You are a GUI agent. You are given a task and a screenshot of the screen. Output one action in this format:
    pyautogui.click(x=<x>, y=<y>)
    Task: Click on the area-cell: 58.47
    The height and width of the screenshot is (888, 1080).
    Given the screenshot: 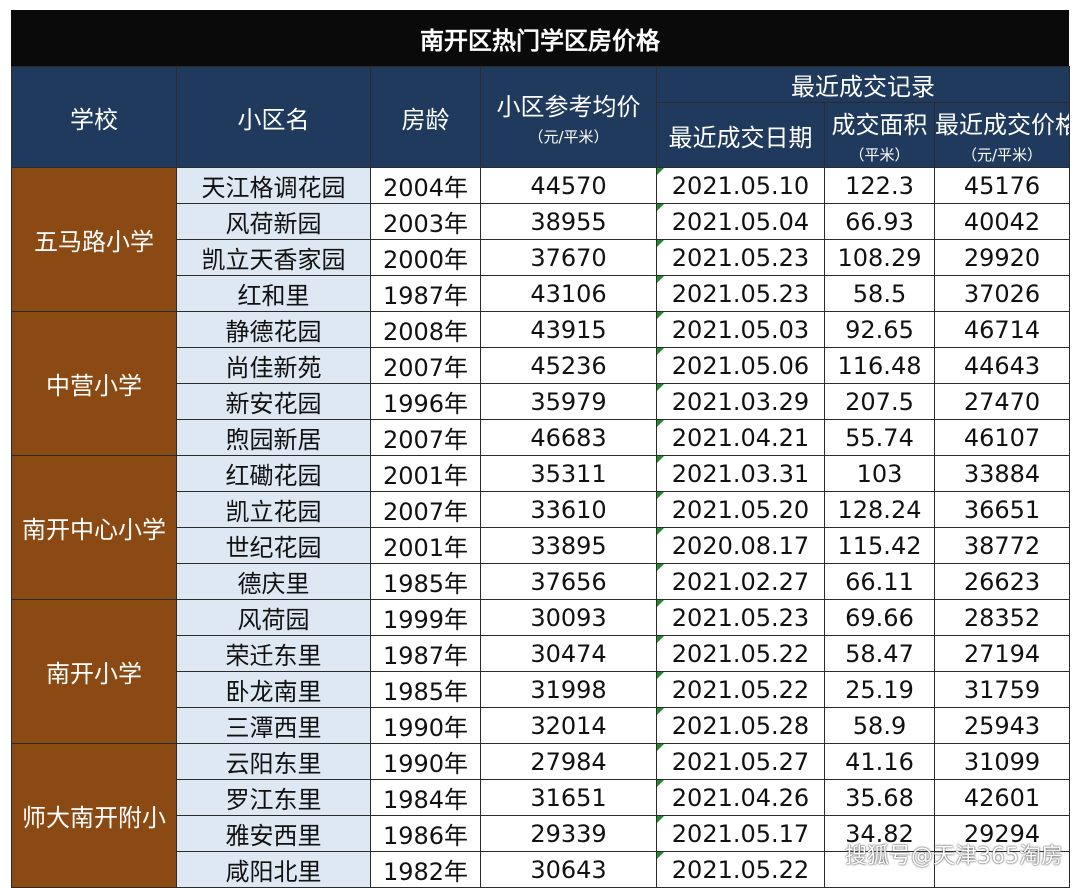 What is the action you would take?
    pyautogui.click(x=879, y=653)
    